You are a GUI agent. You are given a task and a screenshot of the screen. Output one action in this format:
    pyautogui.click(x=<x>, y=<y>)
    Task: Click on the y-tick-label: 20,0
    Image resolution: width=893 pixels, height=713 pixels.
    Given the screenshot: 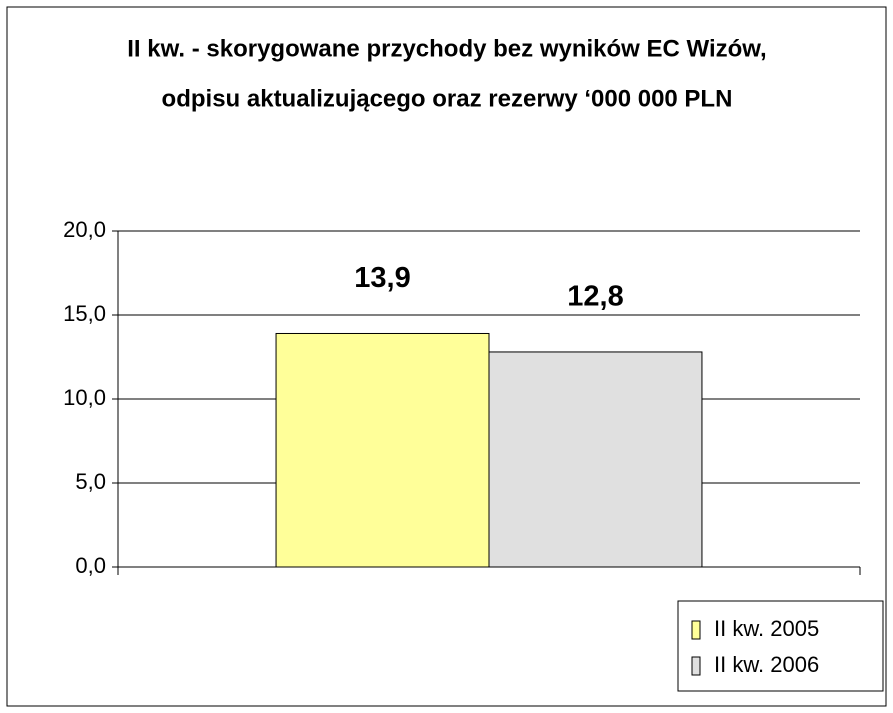 What is the action you would take?
    pyautogui.click(x=84, y=229)
    